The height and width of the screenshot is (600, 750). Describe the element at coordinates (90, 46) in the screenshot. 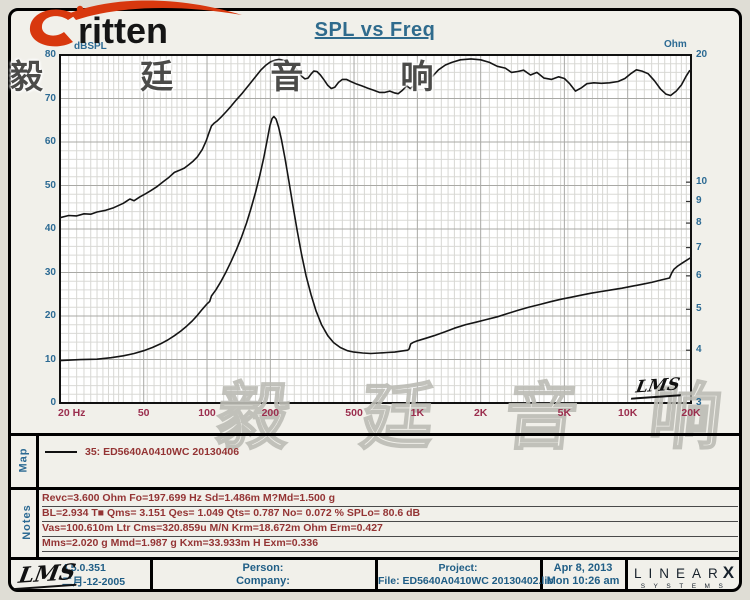

I see `left-axis-caption: dBSPL` at that location.